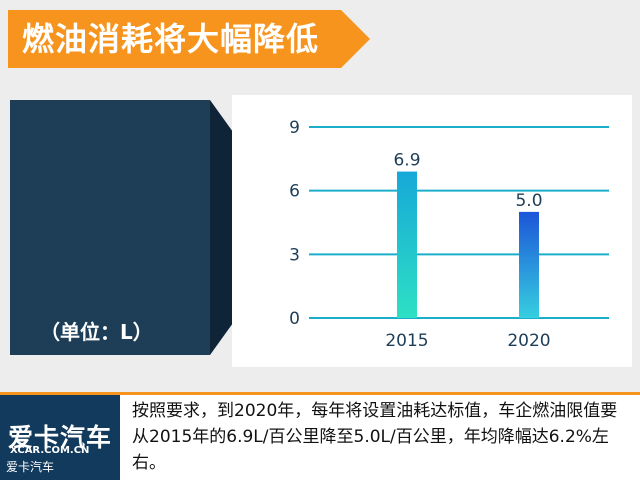 The width and height of the screenshot is (640, 480). Describe the element at coordinates (171, 39) in the screenshot. I see `page-title: 燃油消耗将大幅降低` at that location.